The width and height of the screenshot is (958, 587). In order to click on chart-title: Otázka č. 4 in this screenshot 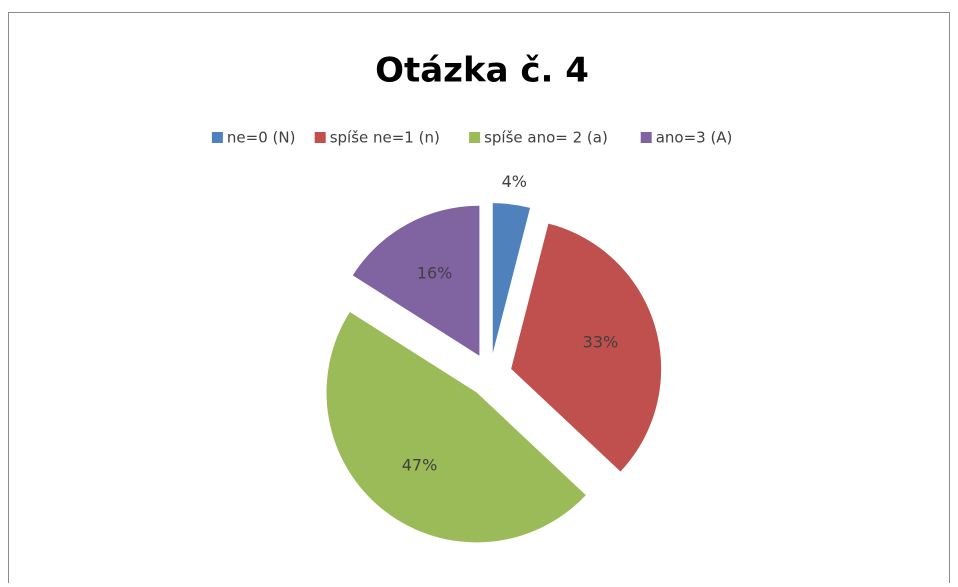, I will do `click(482, 71)`.